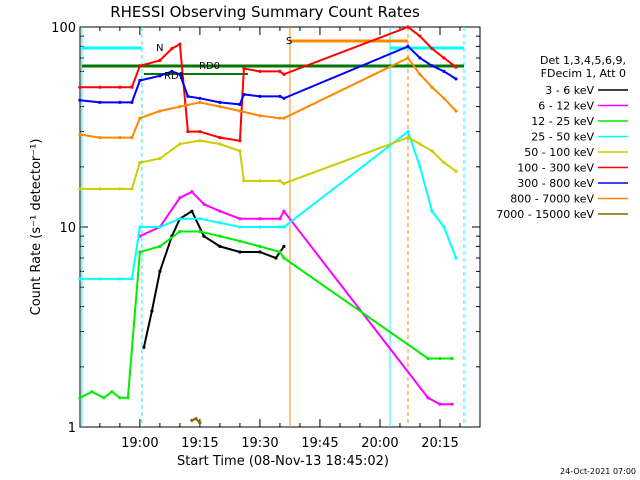 This screenshot has width=640, height=480. I want to click on legend-label: 7000 - 15000 keV, so click(545, 214).